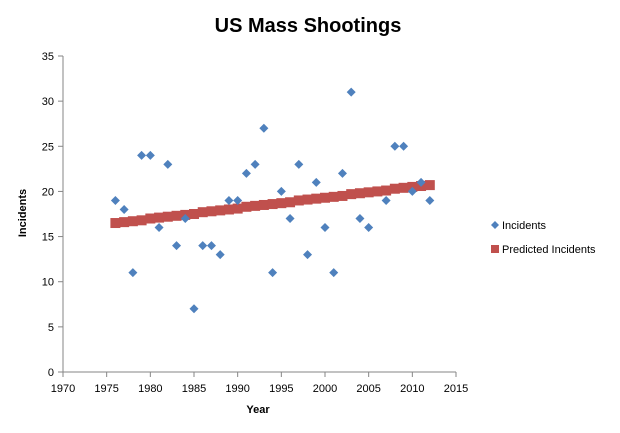 The height and width of the screenshot is (433, 620). I want to click on chart-title: US Mass Shootings, so click(308, 26).